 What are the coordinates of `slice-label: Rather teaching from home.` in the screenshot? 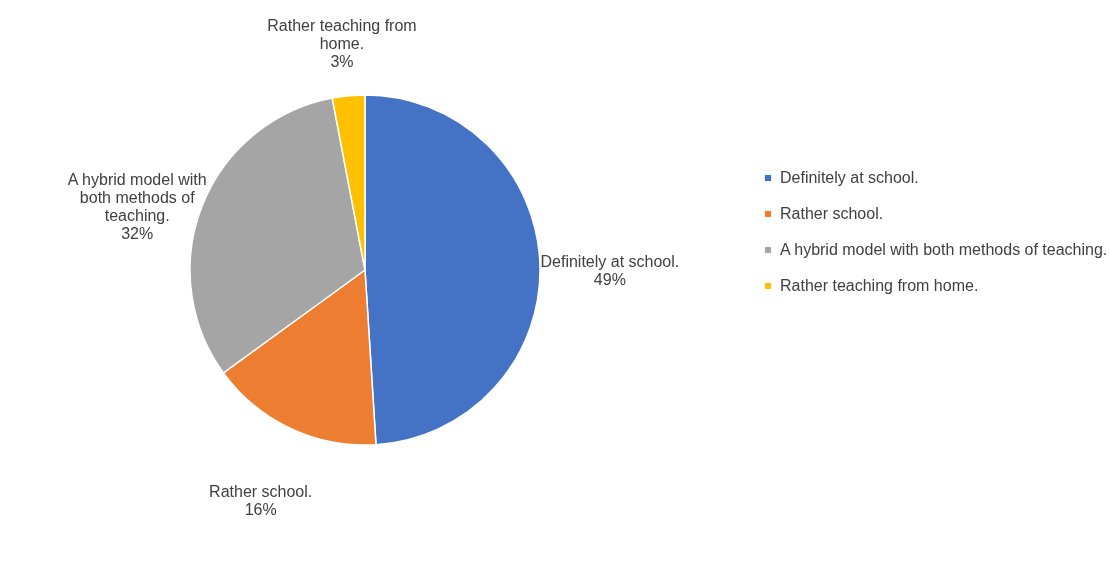 It's located at (342, 35).